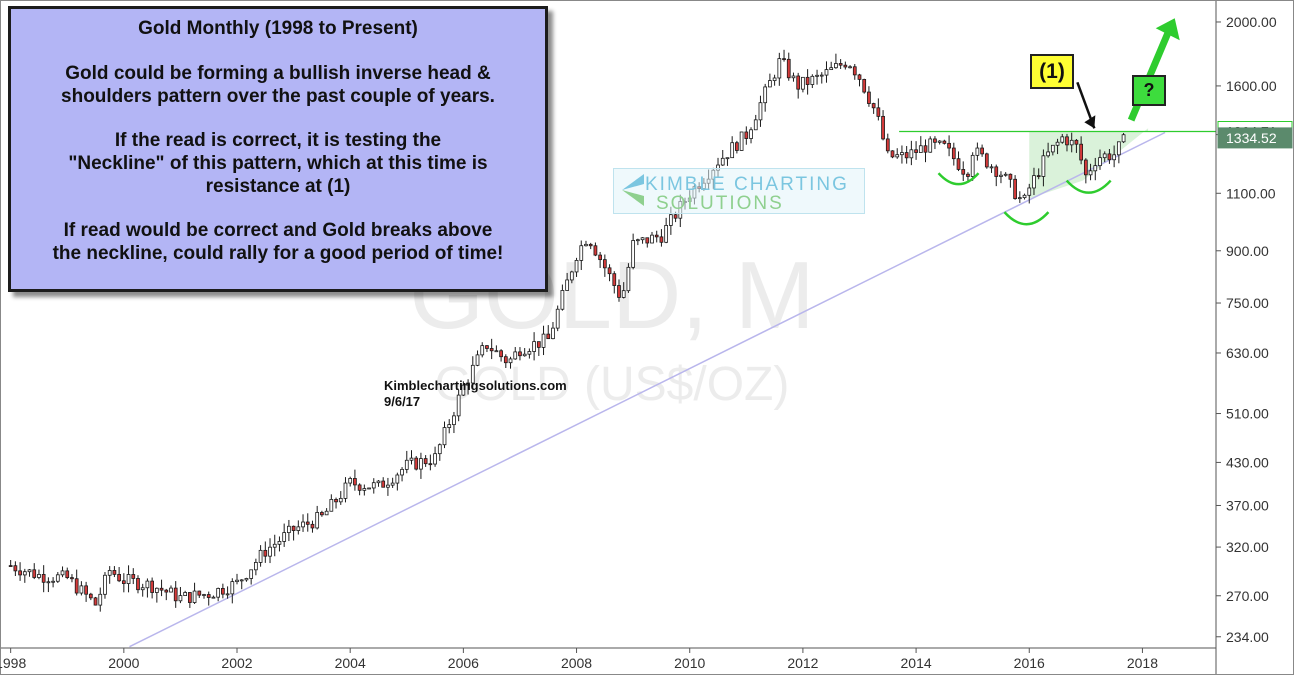 The height and width of the screenshot is (675, 1294). I want to click on source-date: 9/6/17, so click(402, 401).